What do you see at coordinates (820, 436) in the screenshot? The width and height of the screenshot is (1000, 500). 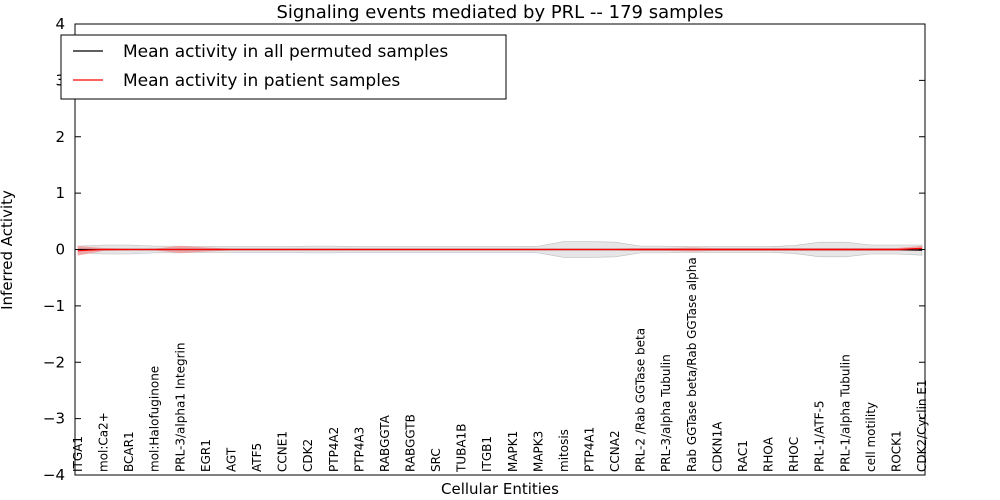 I see `x-tick-label: PRL-1/ATF-5` at bounding box center [820, 436].